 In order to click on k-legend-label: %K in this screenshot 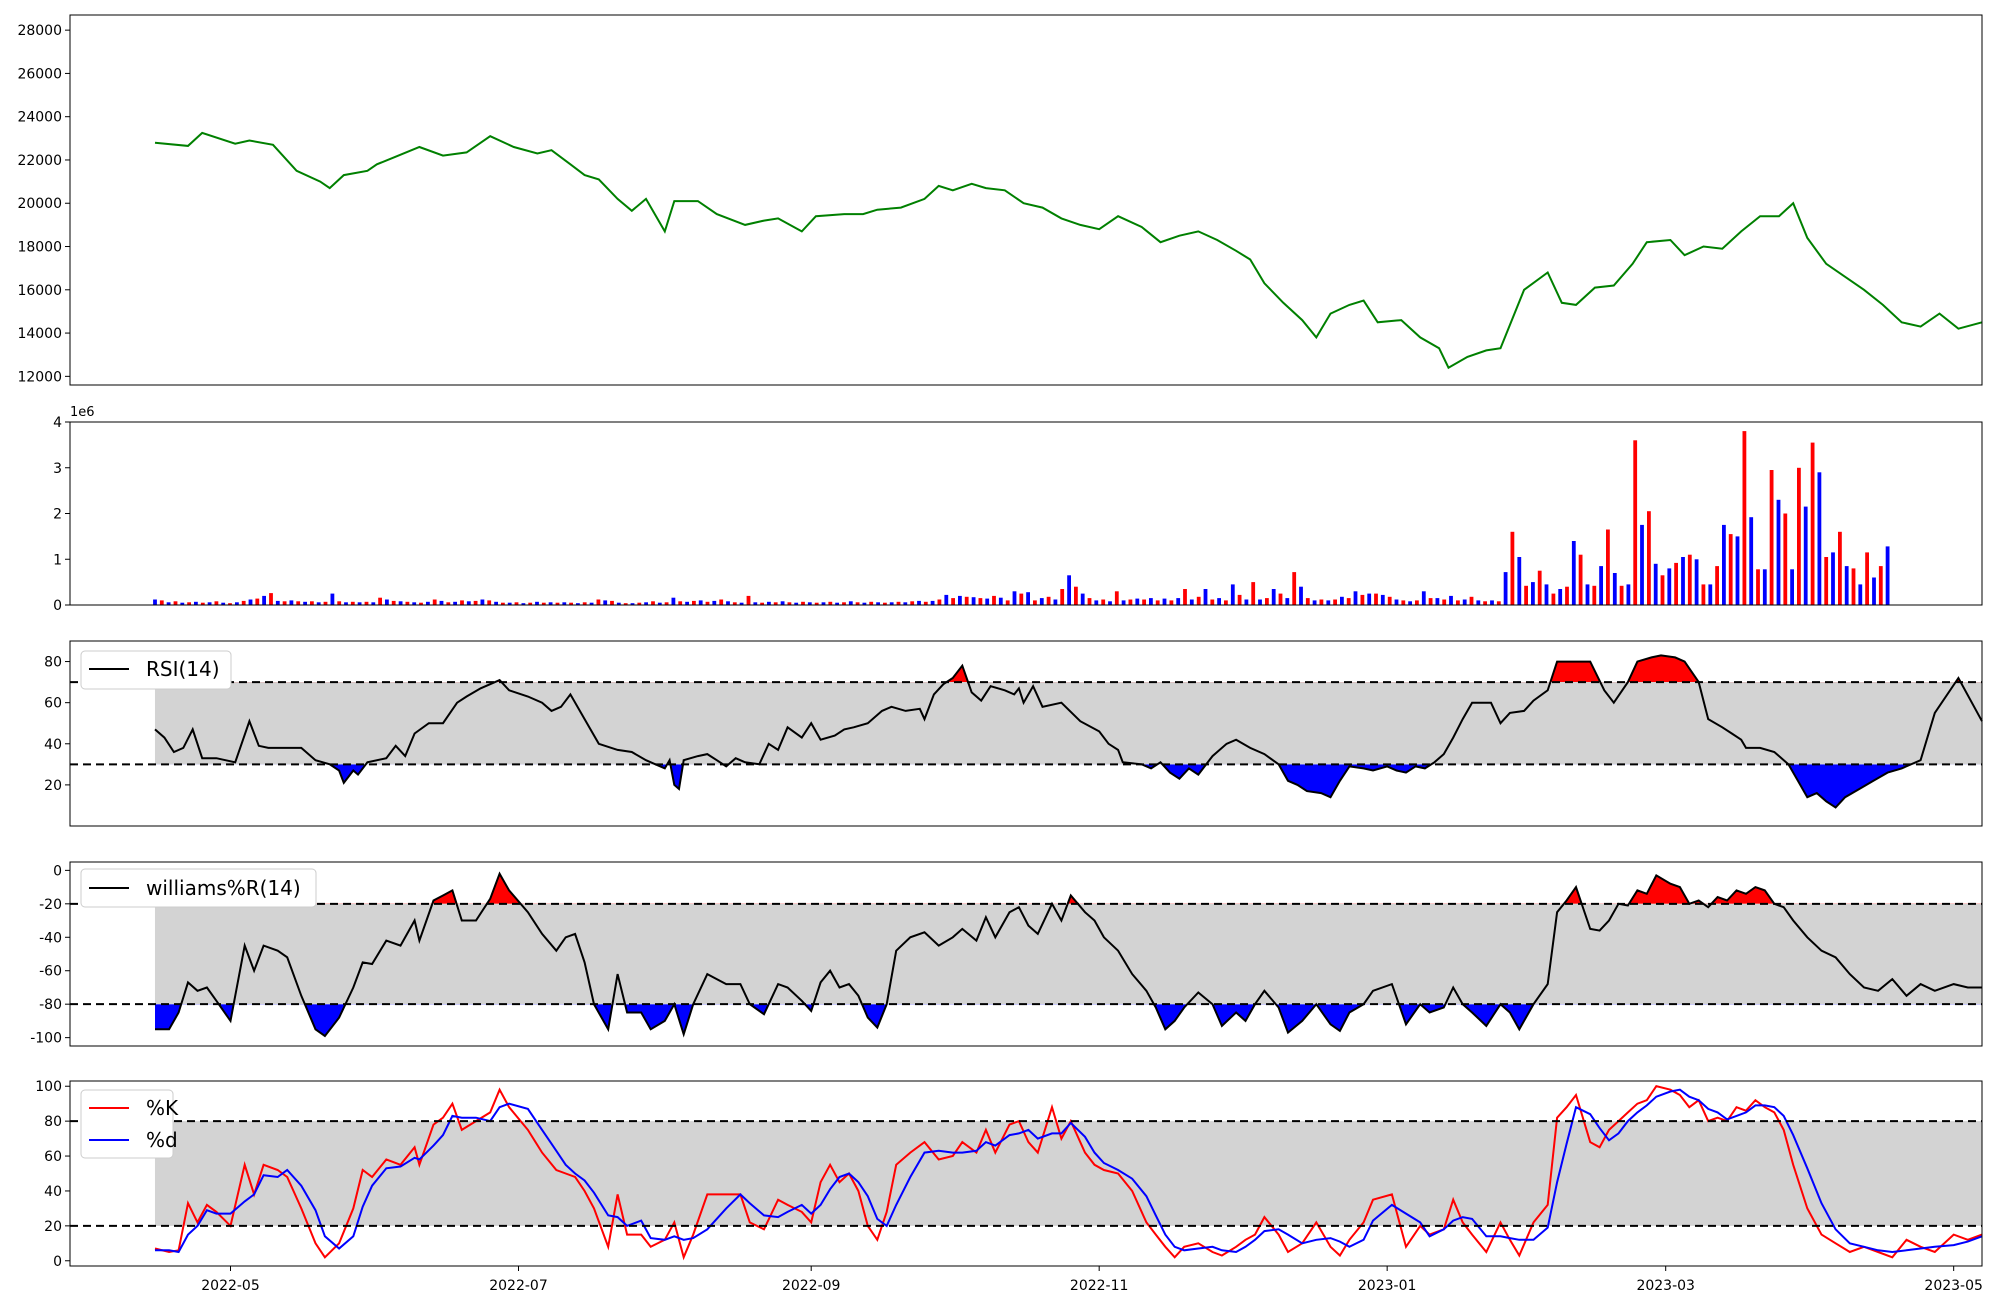, I will do `click(162, 1108)`.